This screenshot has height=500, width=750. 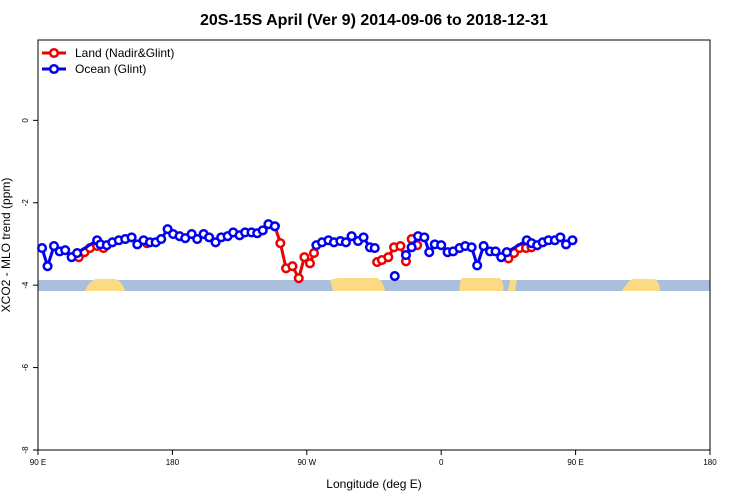 What do you see at coordinates (25, 367) in the screenshot?
I see `y-tick-label: -6` at bounding box center [25, 367].